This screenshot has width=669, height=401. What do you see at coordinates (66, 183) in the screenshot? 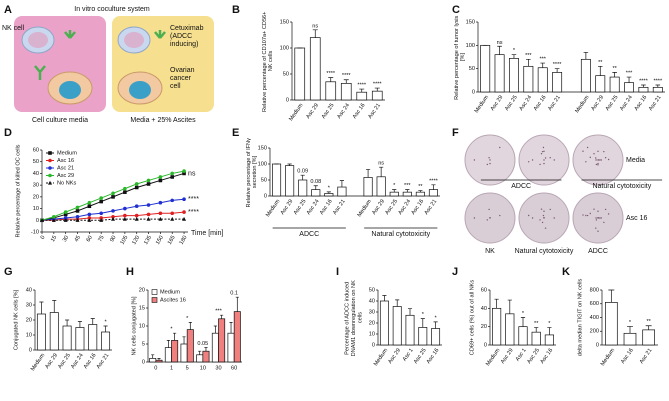
I see `legend-label: No NKs` at bounding box center [66, 183].